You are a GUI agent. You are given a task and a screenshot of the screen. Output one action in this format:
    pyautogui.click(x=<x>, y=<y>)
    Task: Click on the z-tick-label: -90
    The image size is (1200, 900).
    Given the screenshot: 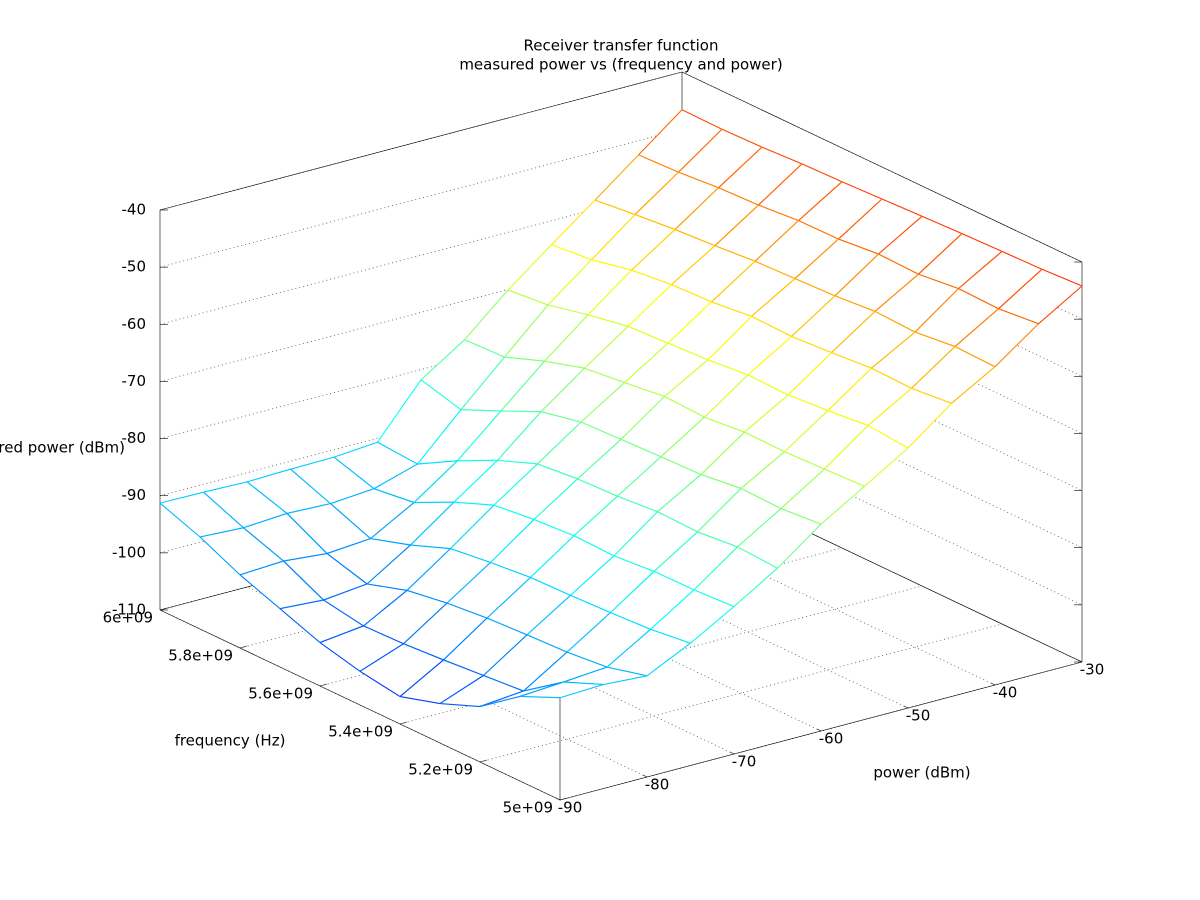 What is the action you would take?
    pyautogui.click(x=134, y=495)
    